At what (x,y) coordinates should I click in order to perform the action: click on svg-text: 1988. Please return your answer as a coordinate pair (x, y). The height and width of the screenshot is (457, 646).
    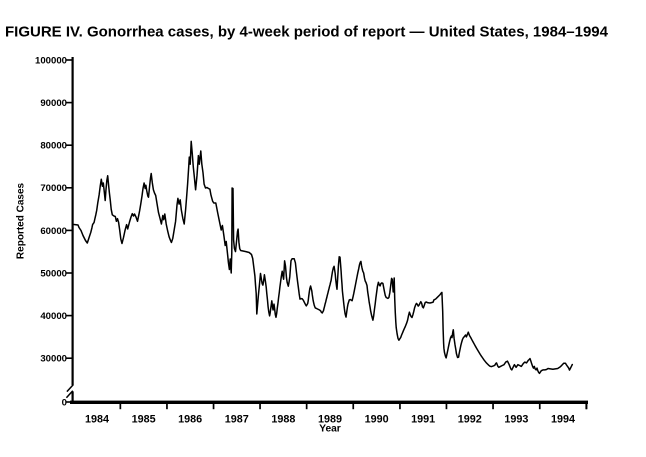
    Looking at the image, I should click on (283, 420).